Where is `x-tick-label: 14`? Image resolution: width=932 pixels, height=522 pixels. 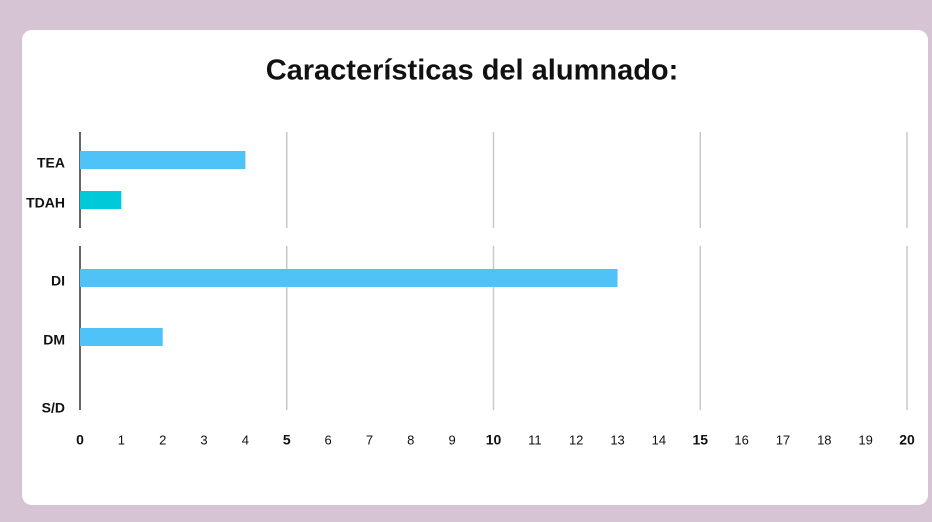 x-tick-label: 14 is located at coordinates (659, 439).